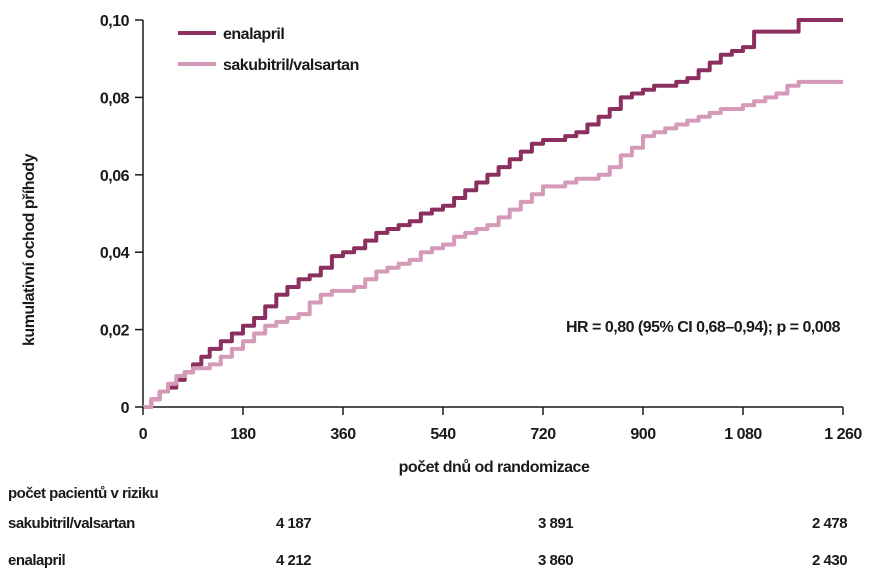 This screenshot has width=875, height=576. What do you see at coordinates (115, 253) in the screenshot?
I see `y-tick-label: 0,04` at bounding box center [115, 253].